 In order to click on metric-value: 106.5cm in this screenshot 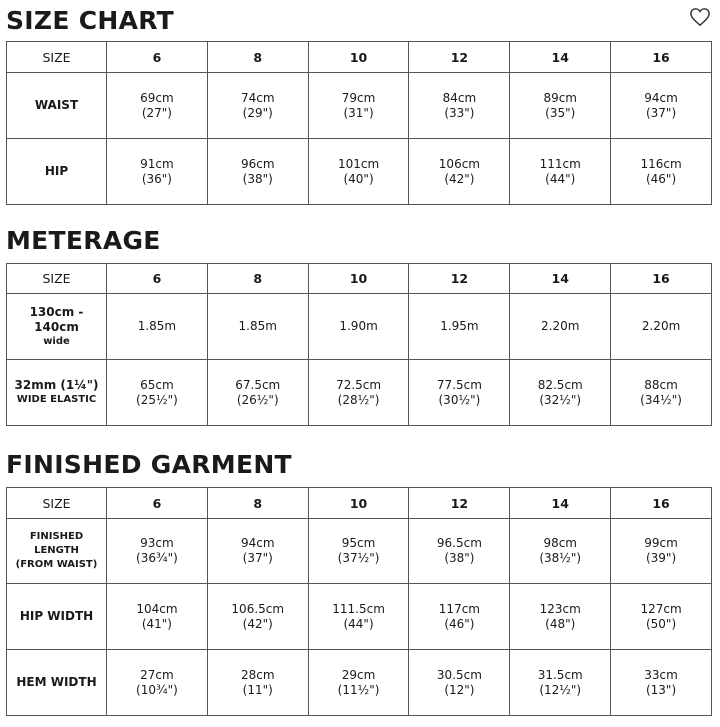, I will do `click(258, 608)`.